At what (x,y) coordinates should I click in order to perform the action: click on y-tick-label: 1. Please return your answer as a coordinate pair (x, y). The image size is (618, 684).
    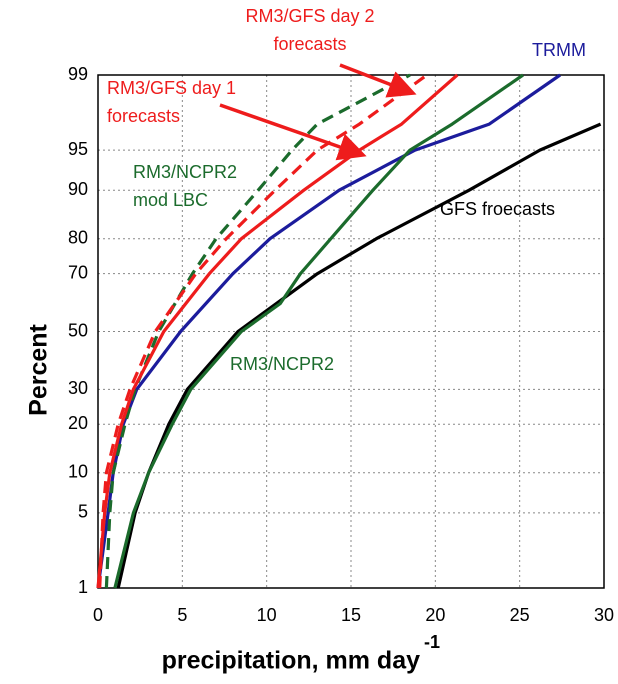
    Looking at the image, I should click on (83, 587).